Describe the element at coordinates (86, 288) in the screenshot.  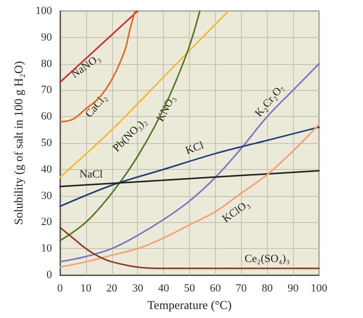
I see `x-tick-label: 10` at that location.